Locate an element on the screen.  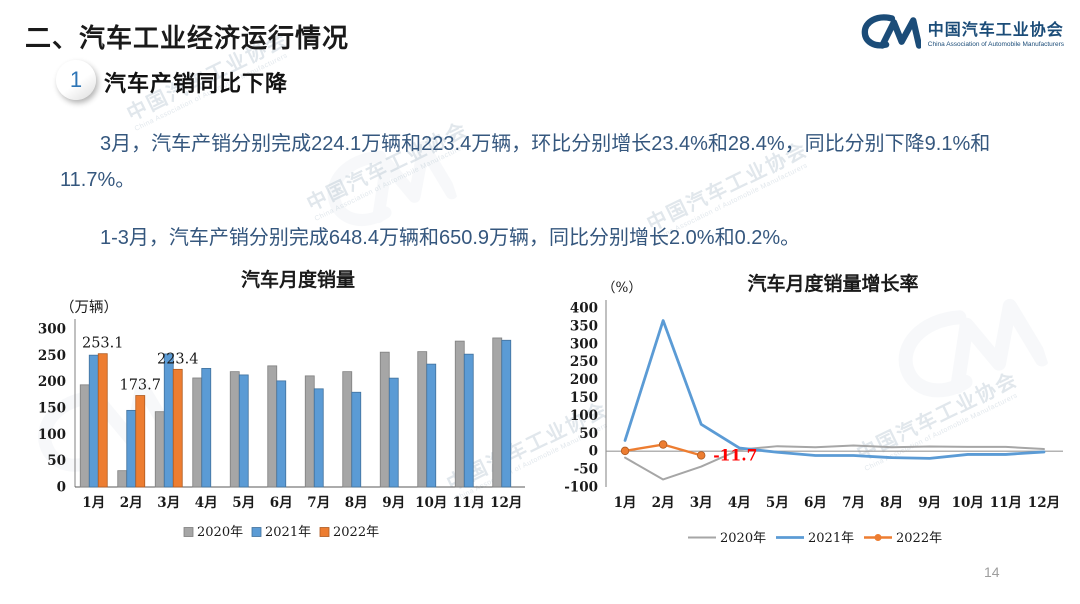
bar-2021年-5月 is located at coordinates (243, 431).